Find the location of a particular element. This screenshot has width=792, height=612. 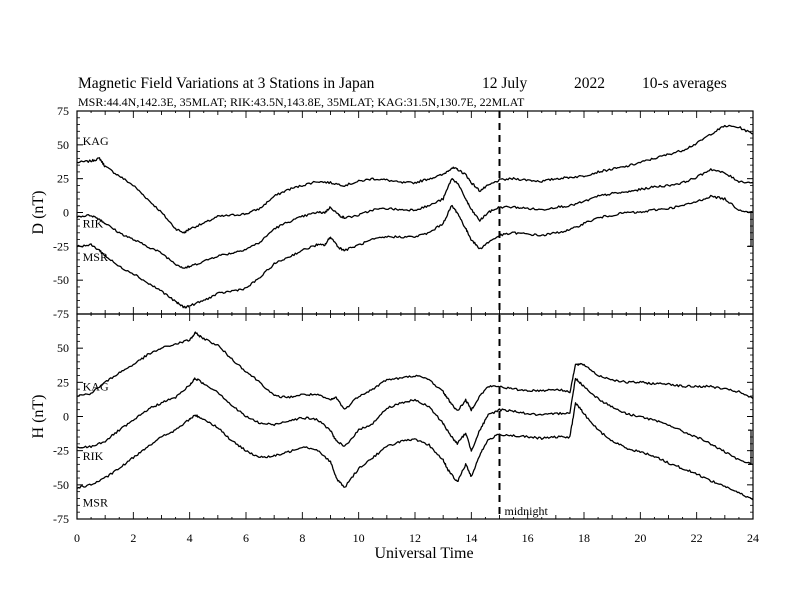

midnight-marker-label: midnight is located at coordinates (527, 511).